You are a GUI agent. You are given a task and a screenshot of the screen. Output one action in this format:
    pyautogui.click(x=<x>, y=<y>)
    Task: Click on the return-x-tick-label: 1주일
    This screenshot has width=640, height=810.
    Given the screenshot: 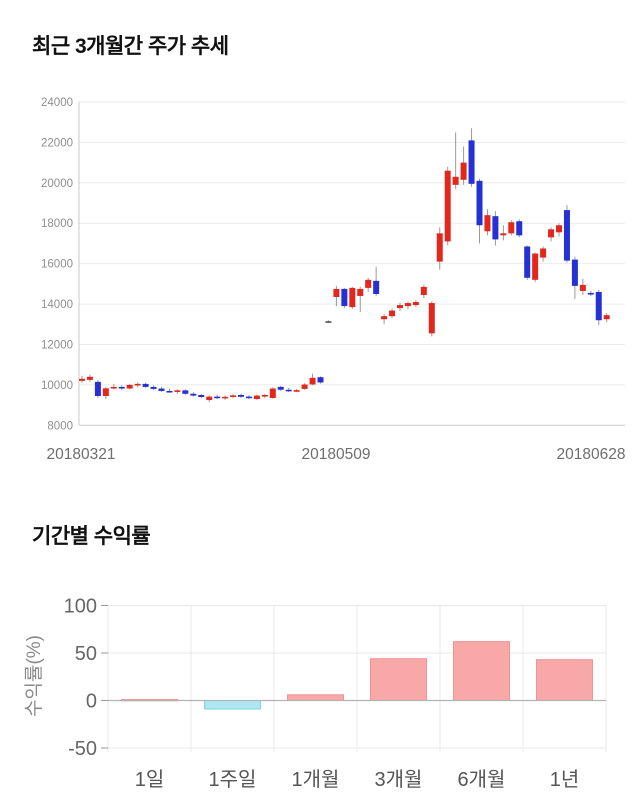 What is the action you would take?
    pyautogui.click(x=233, y=779)
    